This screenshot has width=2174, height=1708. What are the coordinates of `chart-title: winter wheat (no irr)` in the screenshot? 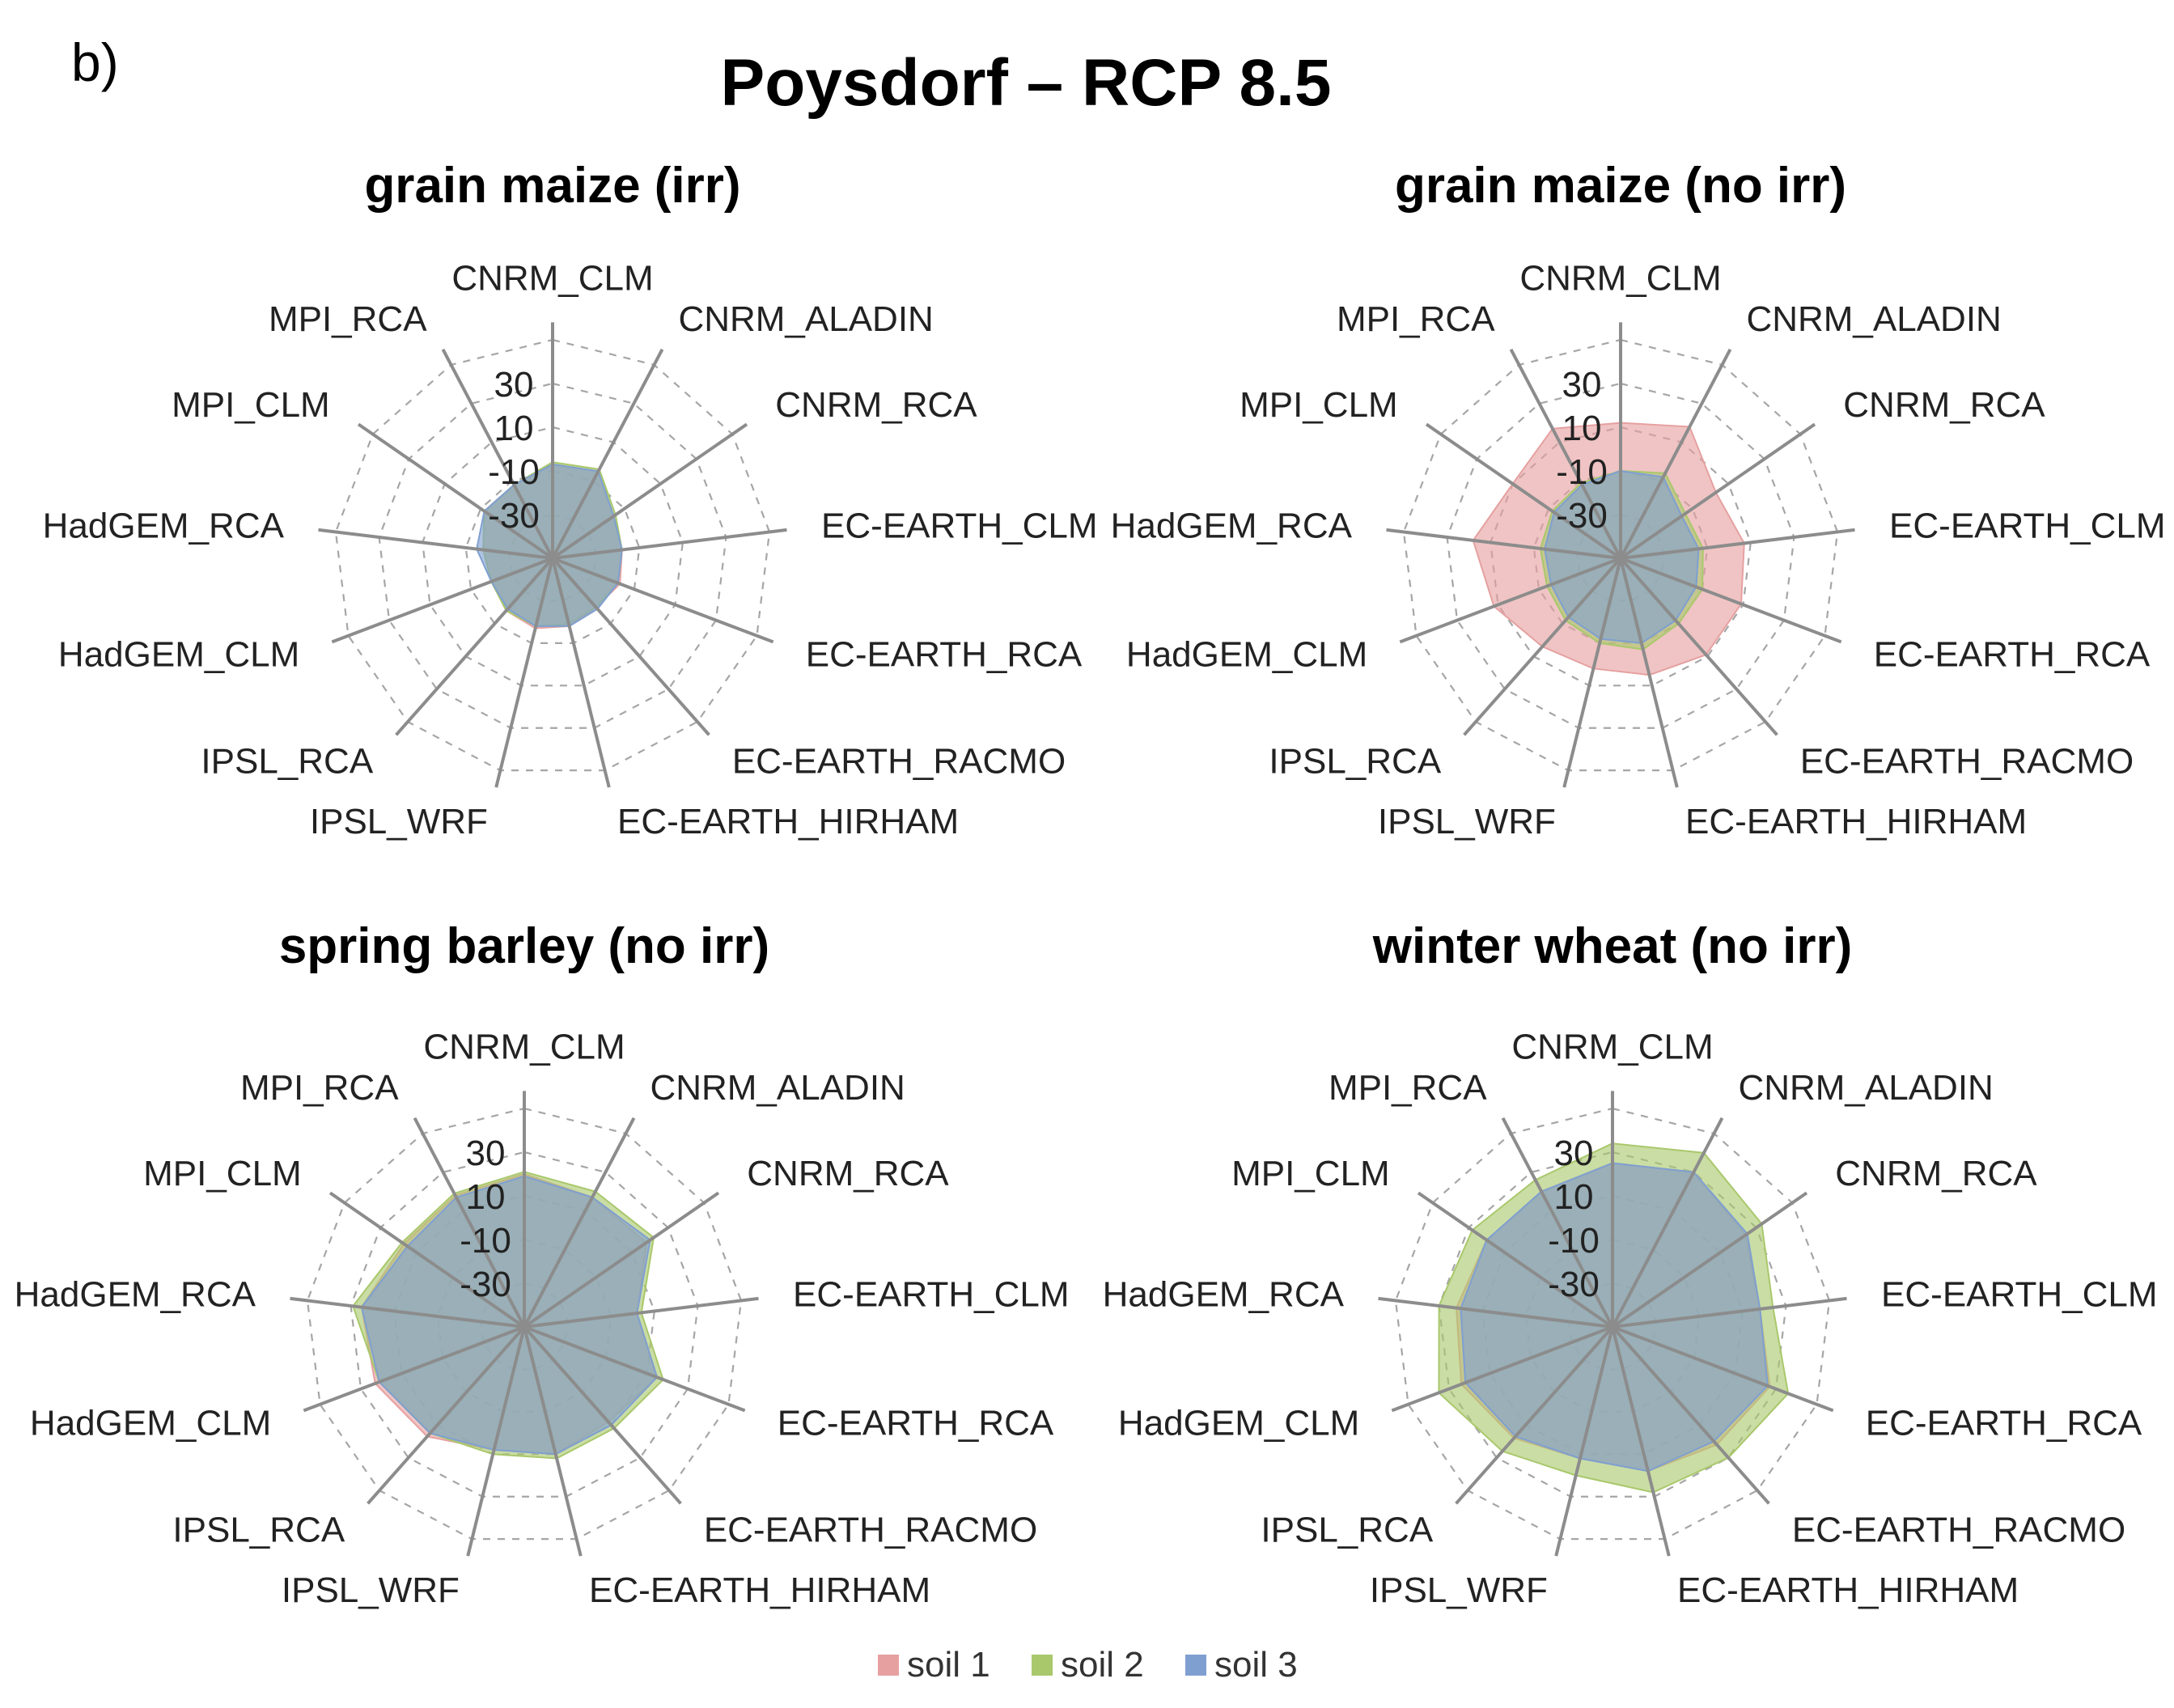 It's located at (1612, 946).